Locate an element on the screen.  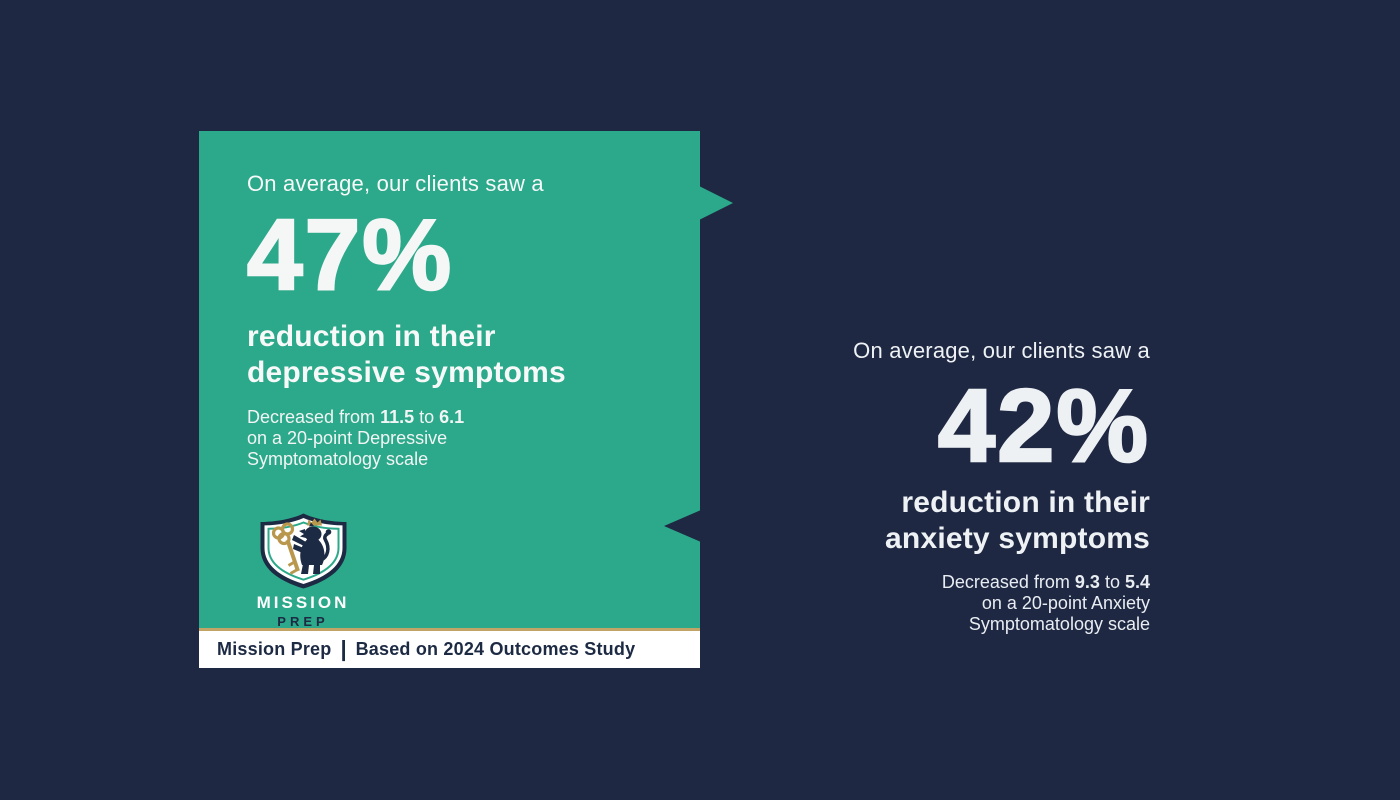
gold-divider-line is located at coordinates (449, 629).